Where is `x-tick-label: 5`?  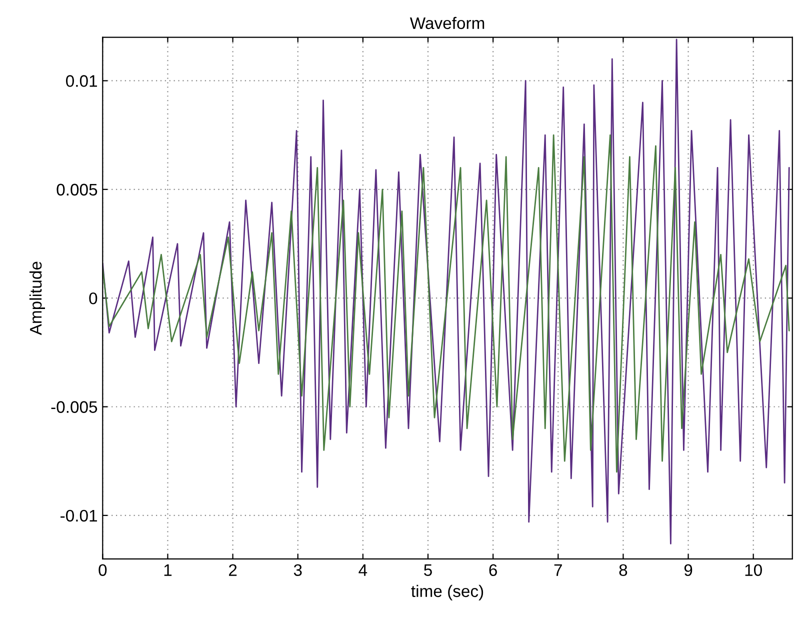
x-tick-label: 5 is located at coordinates (428, 570).